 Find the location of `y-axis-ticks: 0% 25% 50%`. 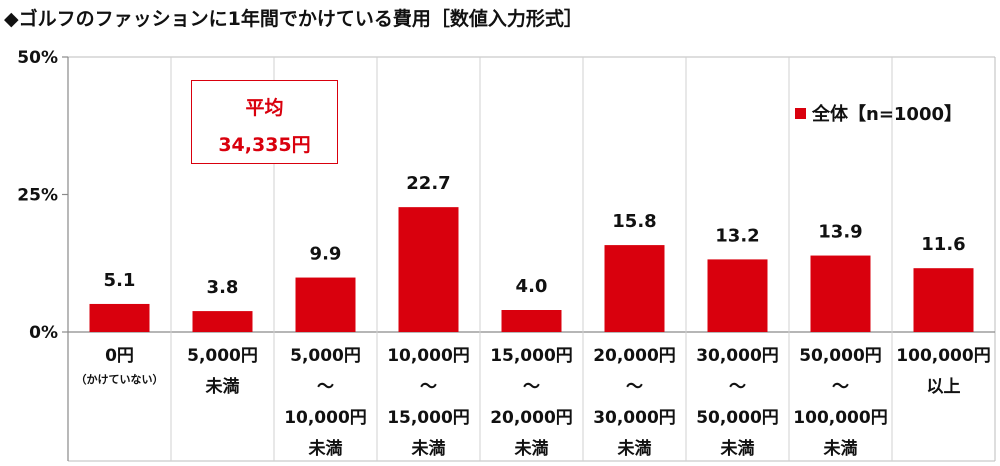

y-axis-ticks: 0% 25% 50% is located at coordinates (42, 195).